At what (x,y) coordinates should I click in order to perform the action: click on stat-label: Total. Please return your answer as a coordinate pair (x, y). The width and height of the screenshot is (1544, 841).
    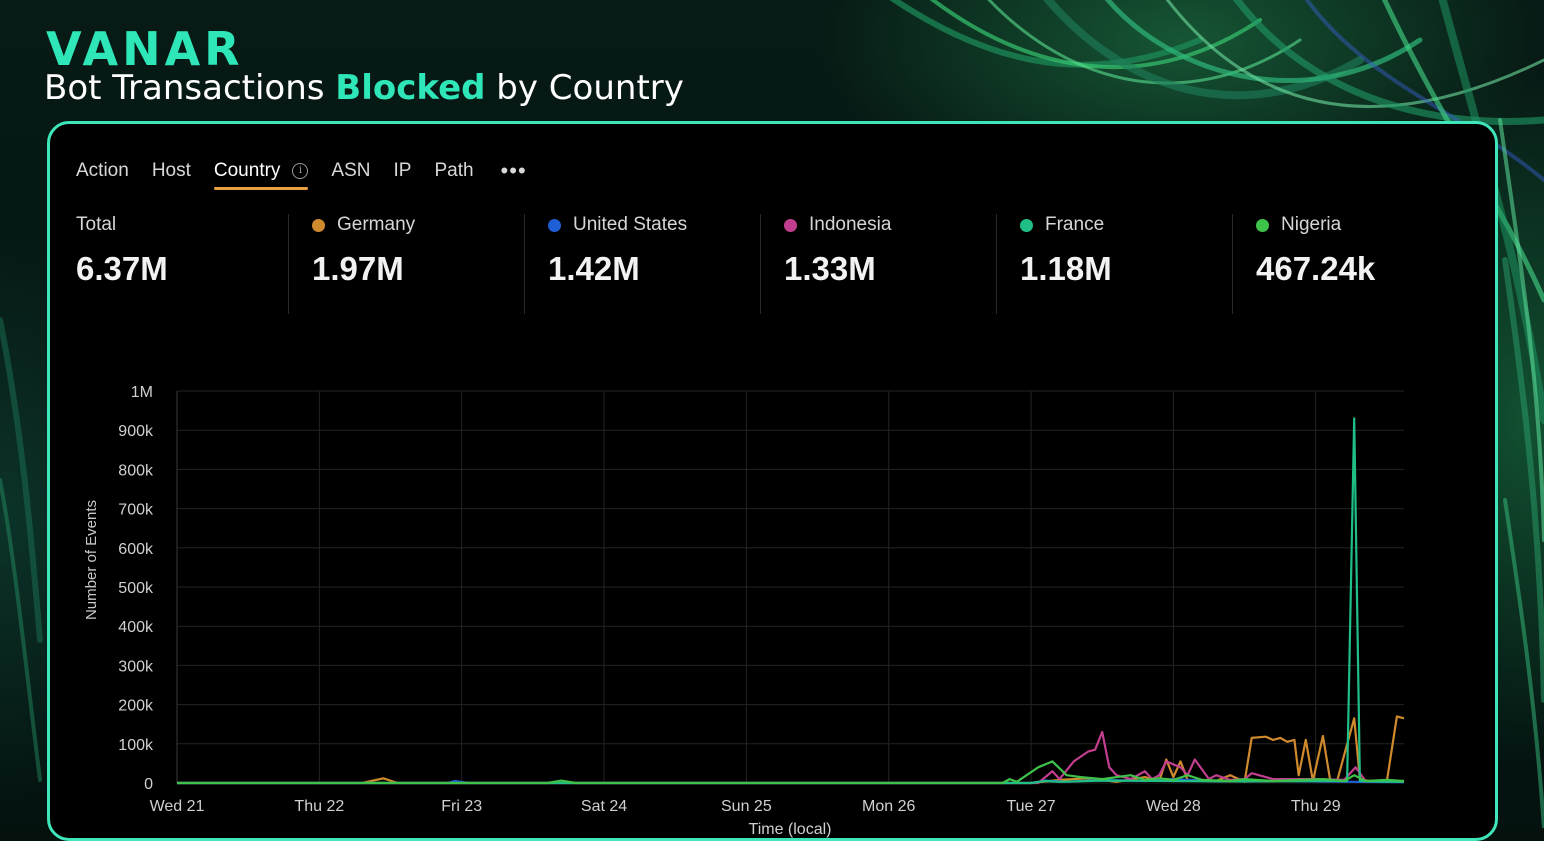
    Looking at the image, I should click on (96, 224).